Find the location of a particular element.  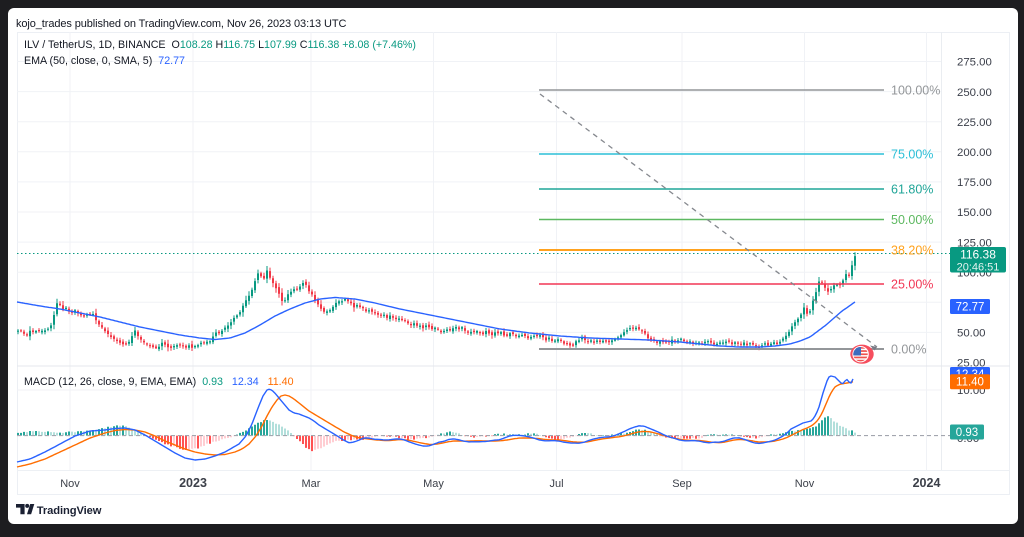

svg-text: 25.00 is located at coordinates (971, 364).